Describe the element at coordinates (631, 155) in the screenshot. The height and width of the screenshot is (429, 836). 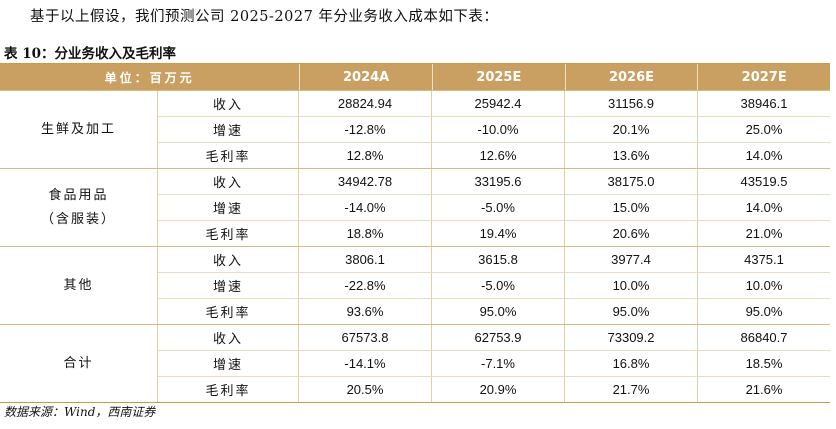
I see `table-cell: 13.6%` at that location.